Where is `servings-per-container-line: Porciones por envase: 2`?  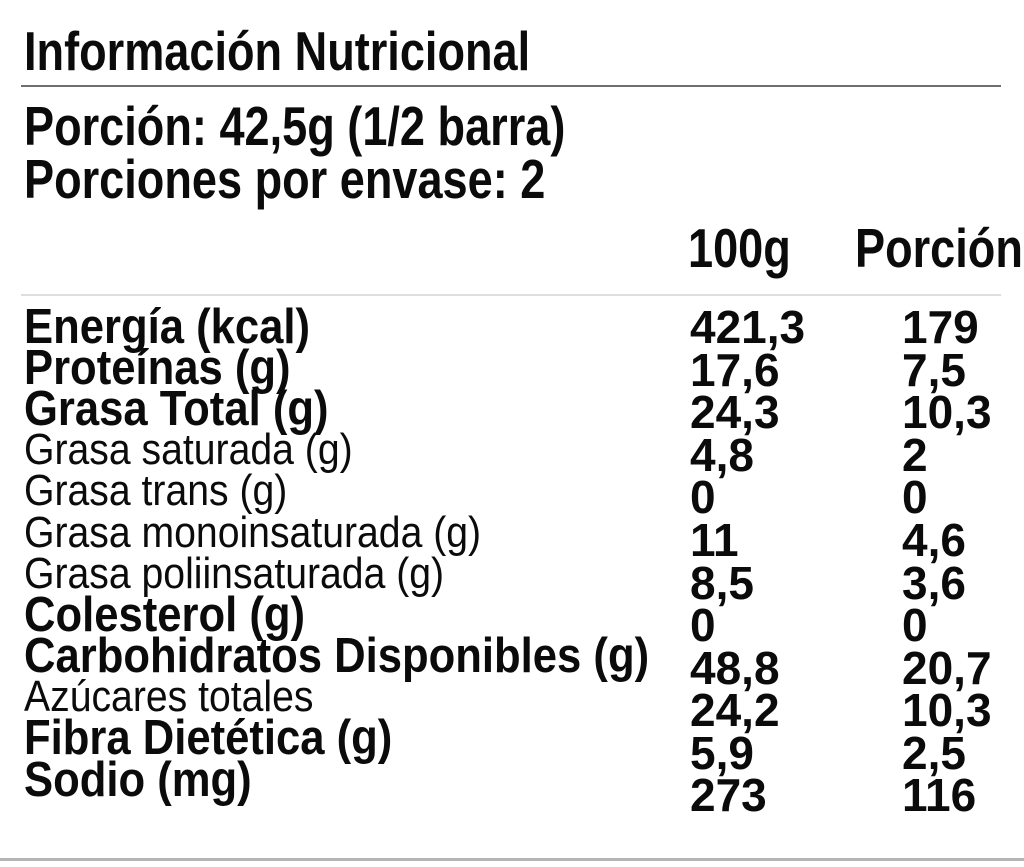
servings-per-container-line: Porciones por envase: 2 is located at coordinates (342, 179).